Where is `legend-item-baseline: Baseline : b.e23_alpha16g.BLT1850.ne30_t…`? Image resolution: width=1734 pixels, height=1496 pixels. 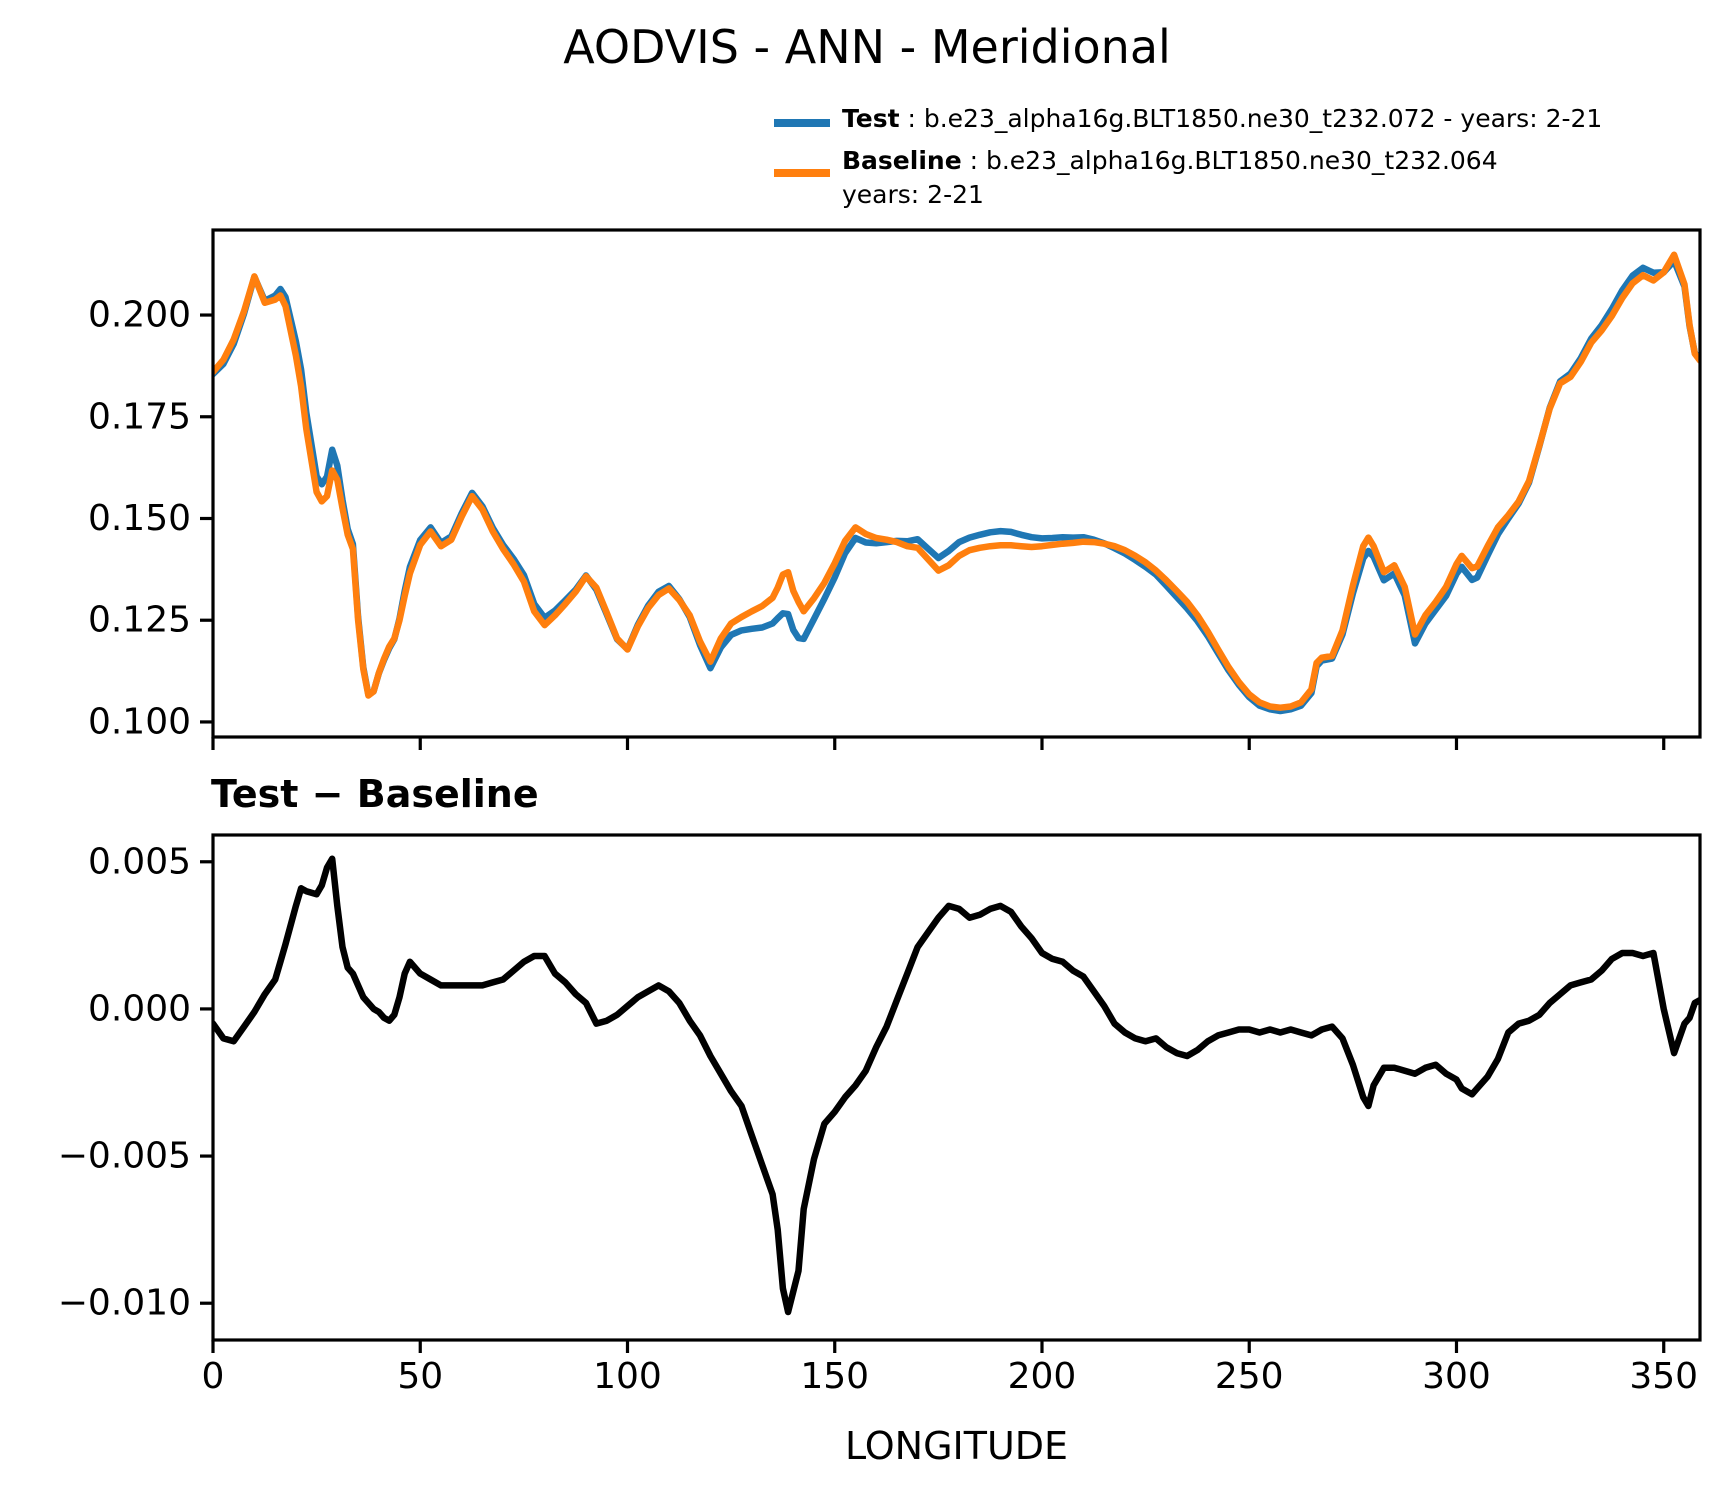 legend-item-baseline: Baseline : b.e23_alpha16g.BLT1850.ne30_t… is located at coordinates (1170, 160).